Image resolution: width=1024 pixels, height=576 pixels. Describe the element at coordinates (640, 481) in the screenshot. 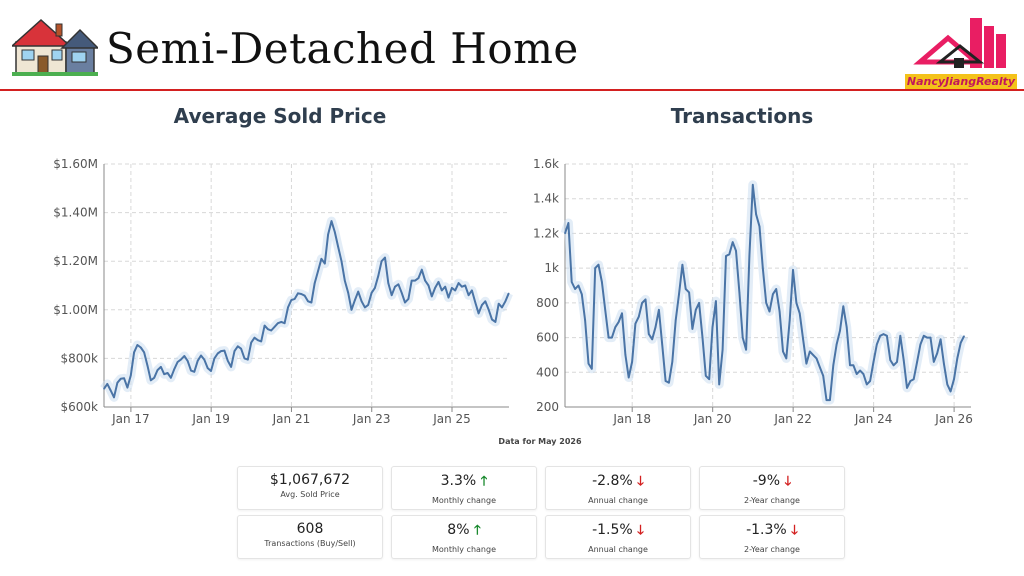

I see `arrow-down-icon: 🡓` at that location.